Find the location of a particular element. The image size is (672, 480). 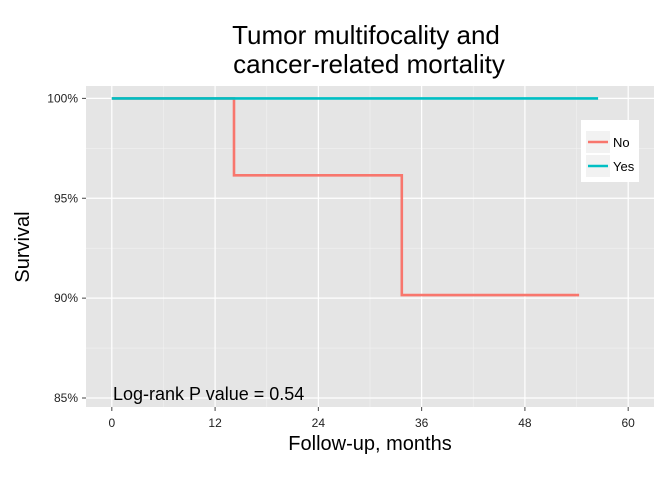

y-tick-label: 85% is located at coordinates (66, 398).